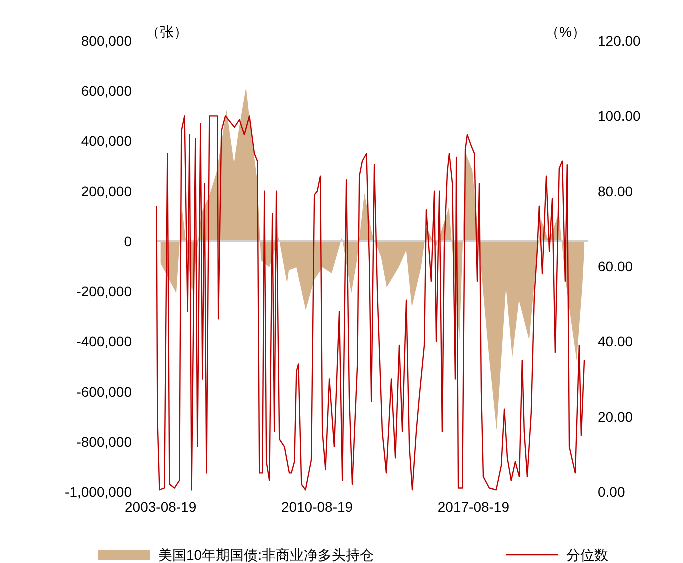 This screenshot has width=683, height=563. What do you see at coordinates (104, 342) in the screenshot?
I see `y-tick-label: -400,000` at bounding box center [104, 342].